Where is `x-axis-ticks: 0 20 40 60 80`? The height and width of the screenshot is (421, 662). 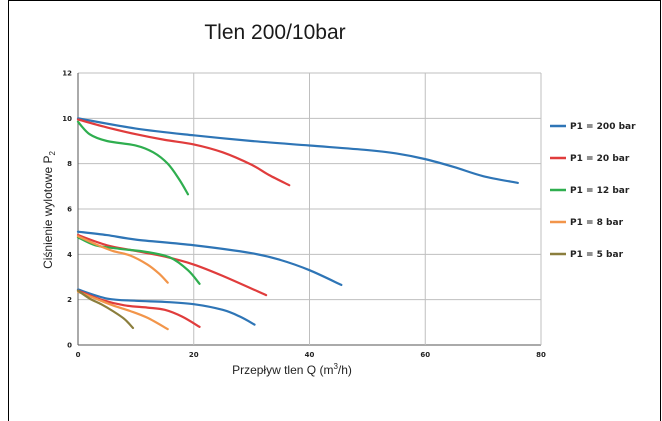 x-axis-ticks: 0 20 40 60 80 is located at coordinates (311, 355).